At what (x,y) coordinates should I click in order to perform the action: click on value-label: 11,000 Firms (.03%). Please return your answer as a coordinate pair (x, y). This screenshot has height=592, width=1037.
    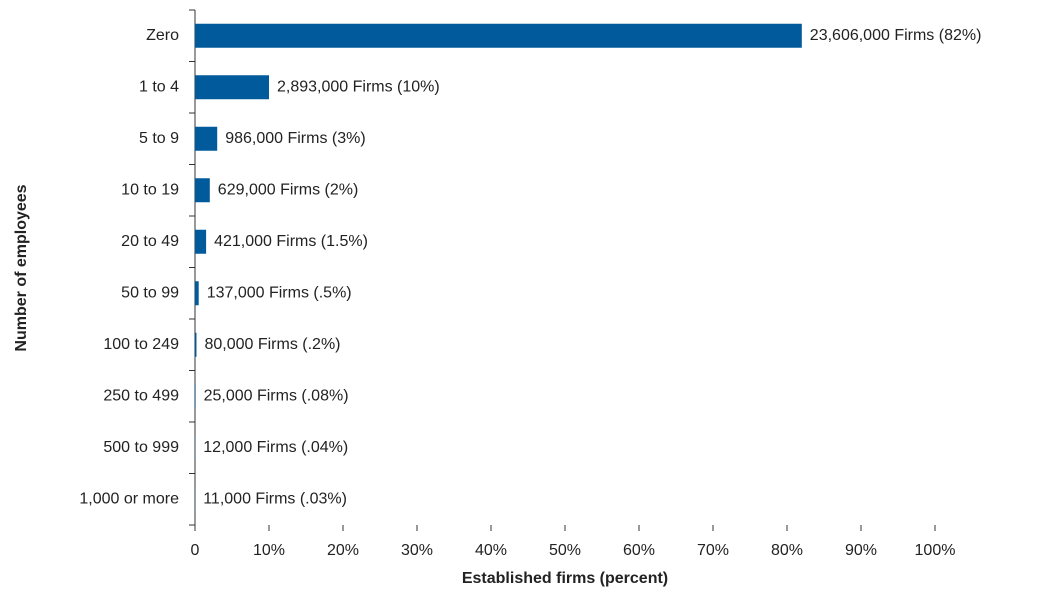
    Looking at the image, I should click on (275, 498).